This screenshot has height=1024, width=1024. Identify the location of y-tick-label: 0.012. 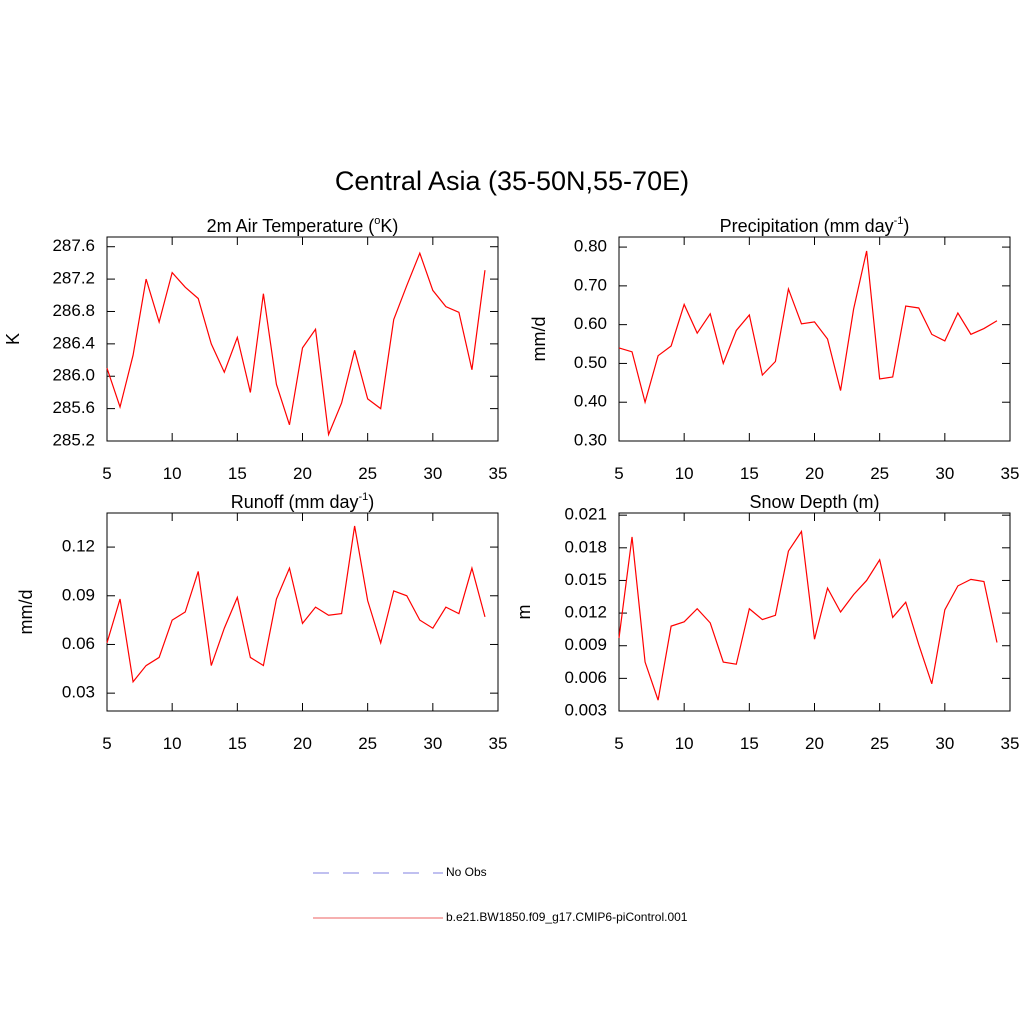
(585, 612).